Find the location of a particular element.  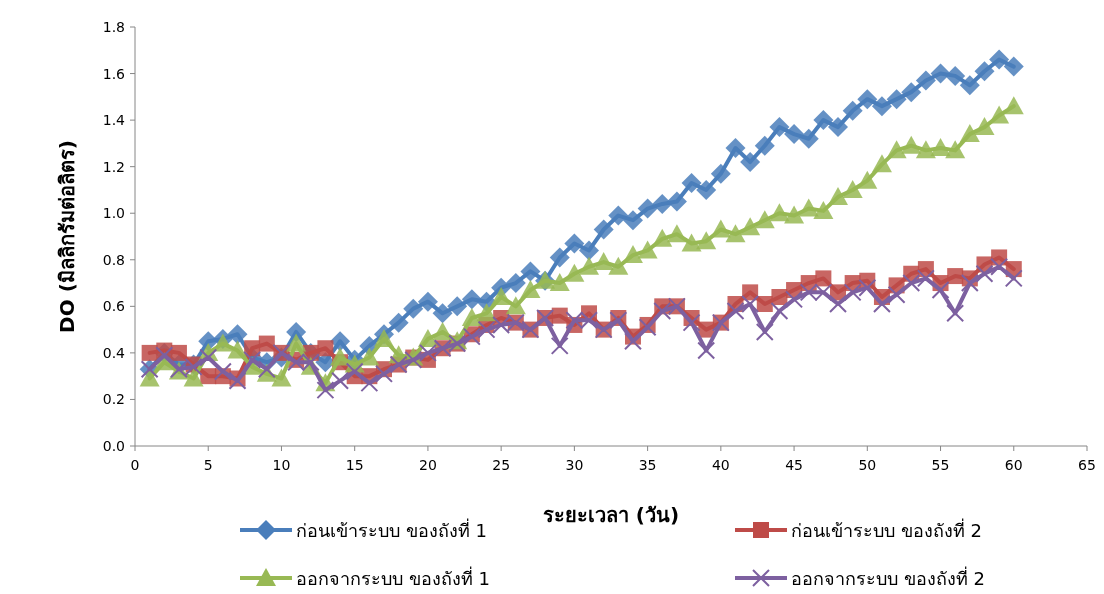

x-tick-label: 0 is located at coordinates (135, 465).